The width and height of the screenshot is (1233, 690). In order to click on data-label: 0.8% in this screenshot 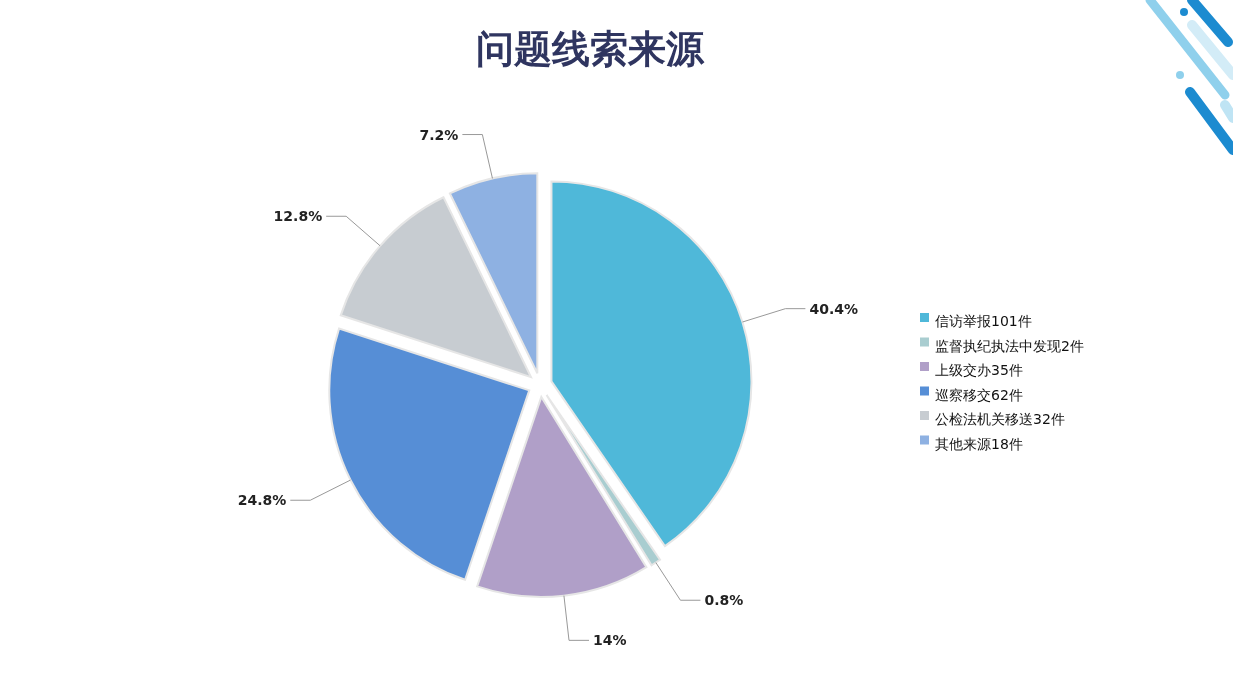, I will do `click(724, 600)`.